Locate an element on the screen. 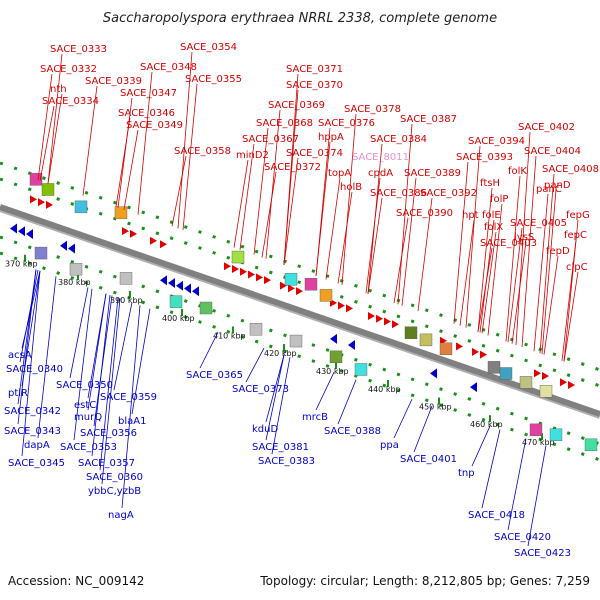 The width and height of the screenshot is (600, 600). kbp-label: 400 kbp is located at coordinates (178, 318).